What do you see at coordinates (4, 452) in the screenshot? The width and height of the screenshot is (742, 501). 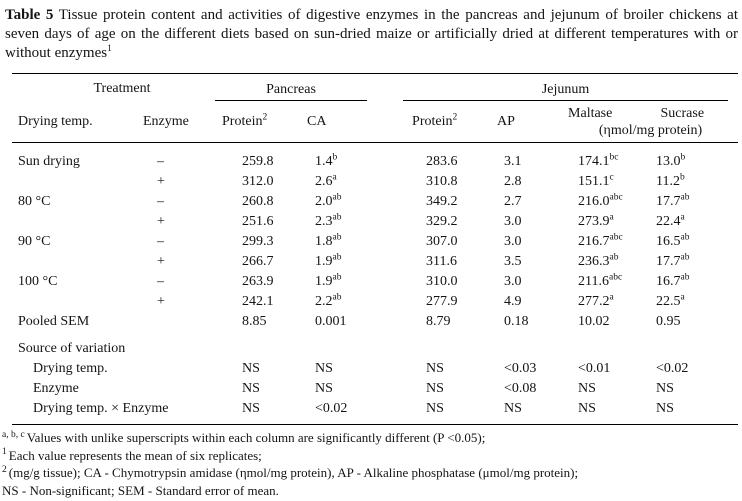 I see `footnote-marker: 1` at bounding box center [4, 452].